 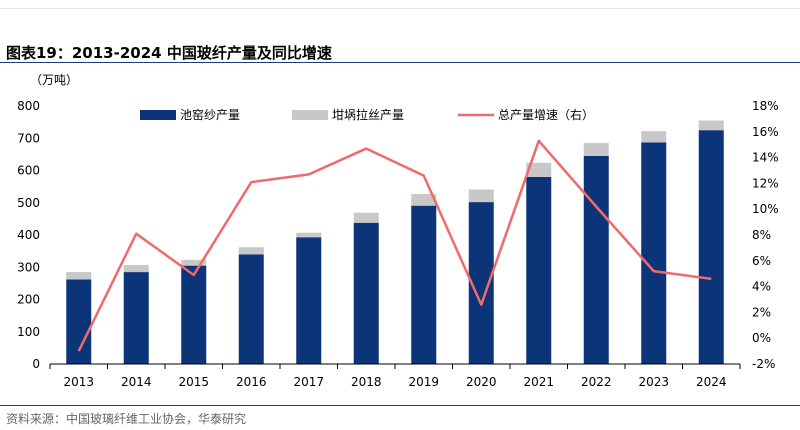 What do you see at coordinates (761, 261) in the screenshot?
I see `right-tick-label: 6%` at bounding box center [761, 261].